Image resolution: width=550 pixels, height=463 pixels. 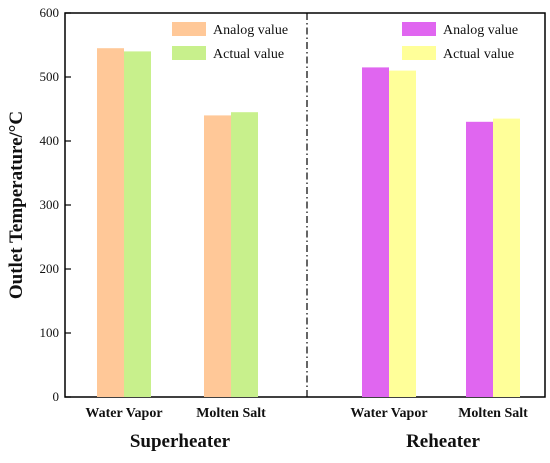 I want to click on y-tick-label: 600, so click(x=50, y=12).